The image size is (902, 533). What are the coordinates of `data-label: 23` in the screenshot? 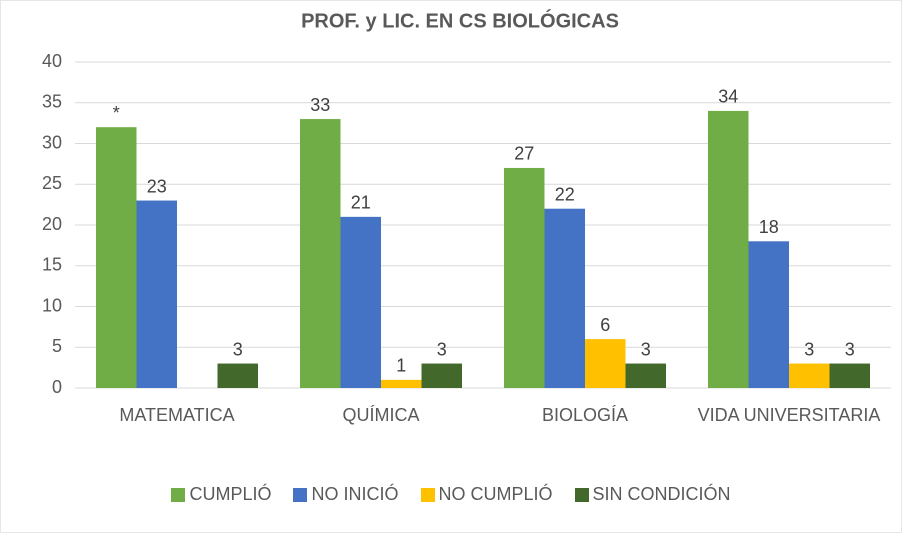 It's located at (157, 186).